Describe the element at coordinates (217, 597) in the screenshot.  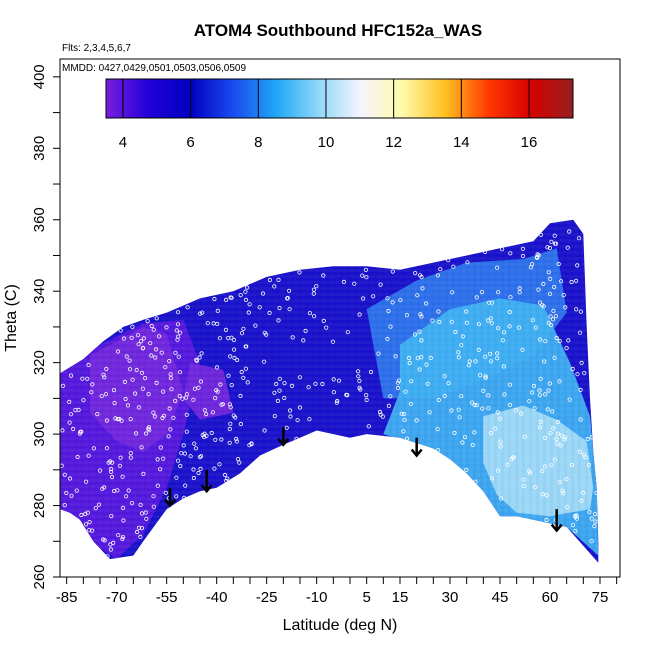
I see `x-tick-label: -40` at that location.